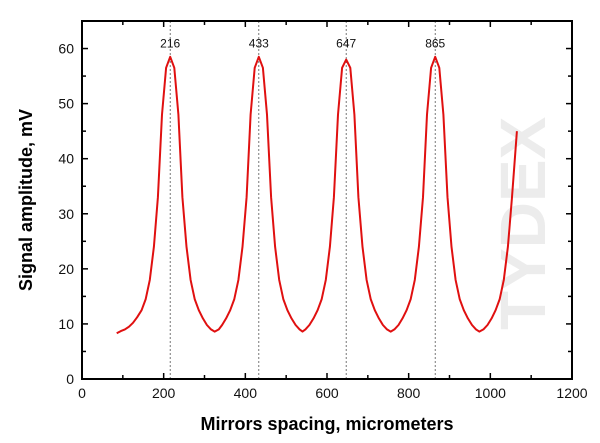  I want to click on y-tick-label: 20, so click(66, 269).